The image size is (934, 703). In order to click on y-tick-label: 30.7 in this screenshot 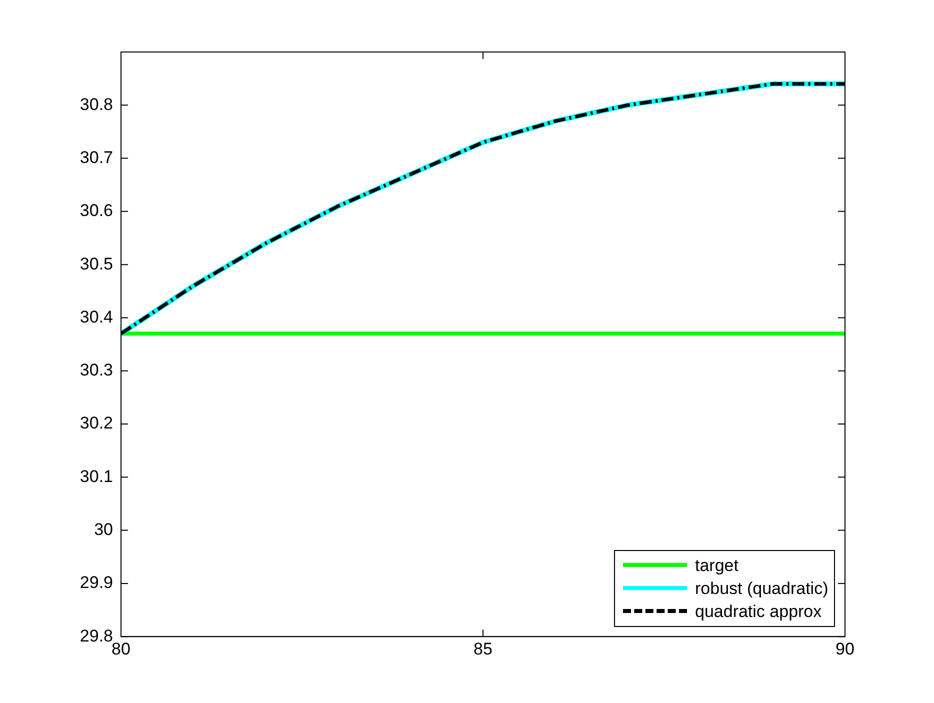, I will do `click(96, 157)`.